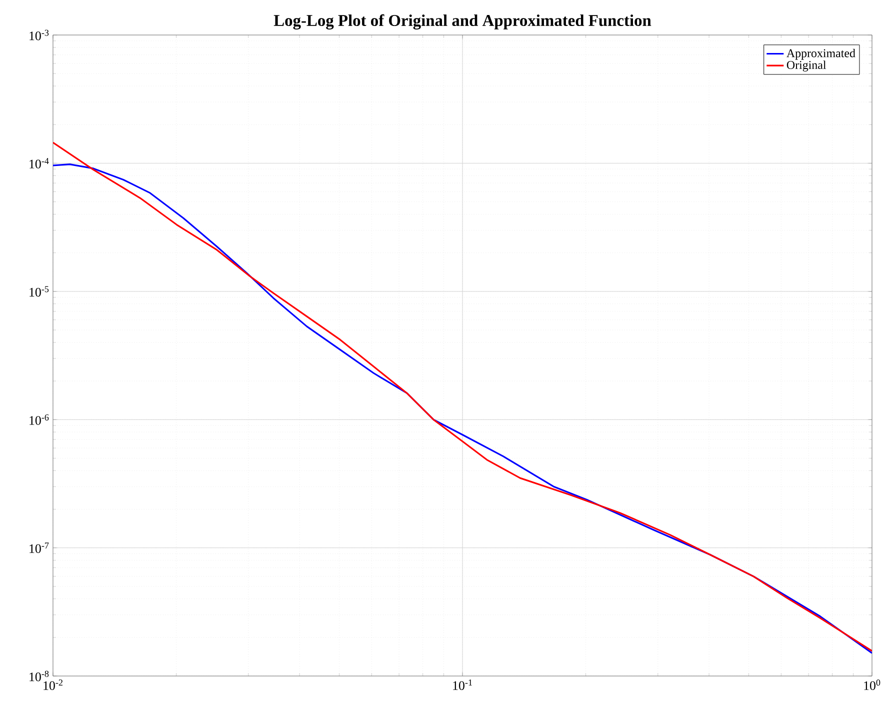  I want to click on chart-title: Log-Log Plot of Original and Approximated Function, so click(463, 22).